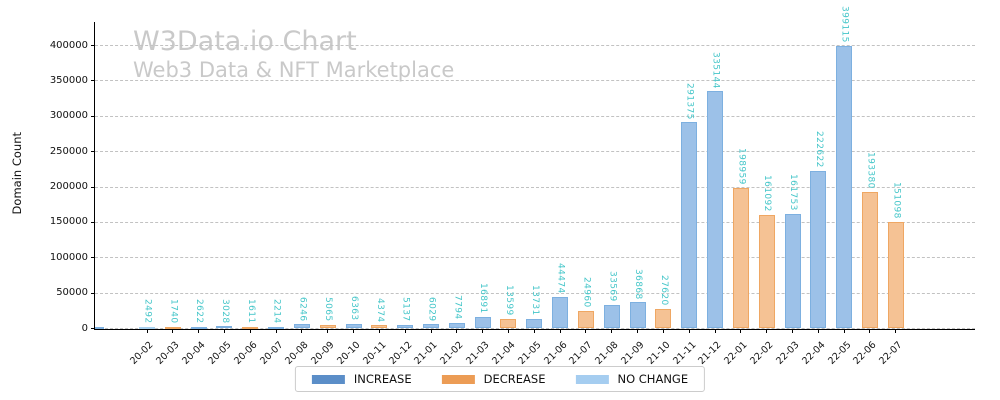  Describe the element at coordinates (382, 379) in the screenshot. I see `legend-label: INCREASE` at that location.